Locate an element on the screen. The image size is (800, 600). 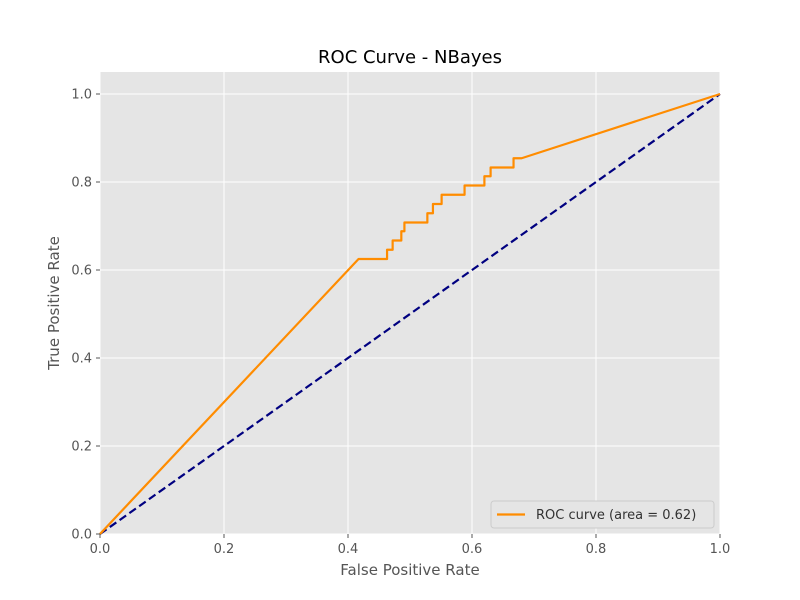
legend-box is located at coordinates (602, 514).